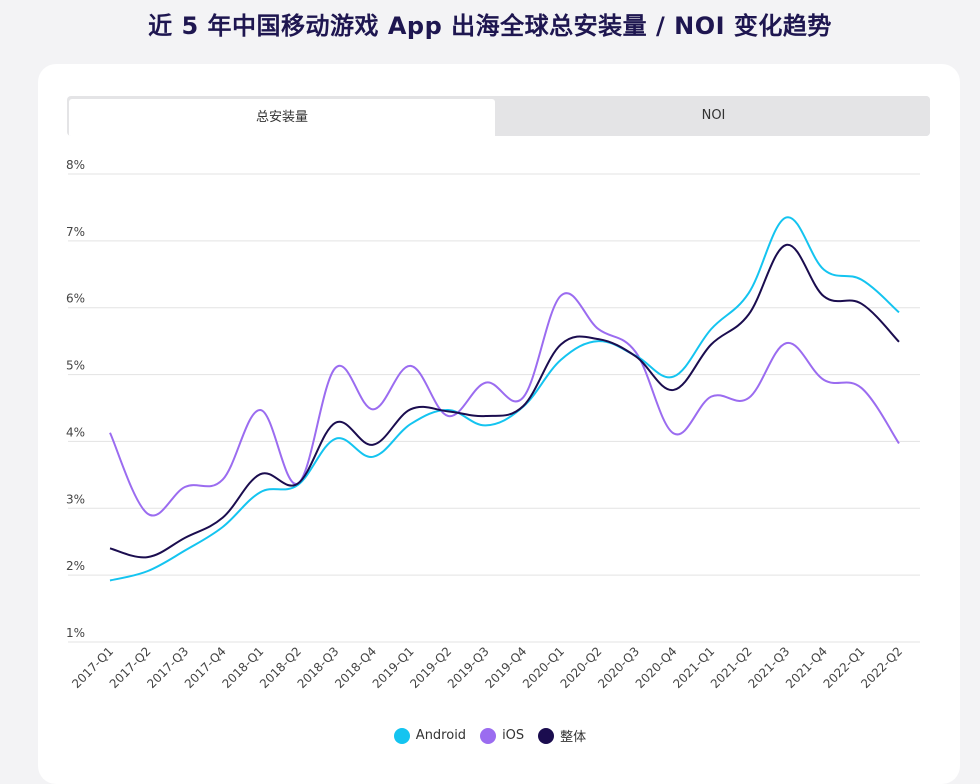 The width and height of the screenshot is (980, 784). I want to click on legend-item-ios: iOS, so click(502, 735).